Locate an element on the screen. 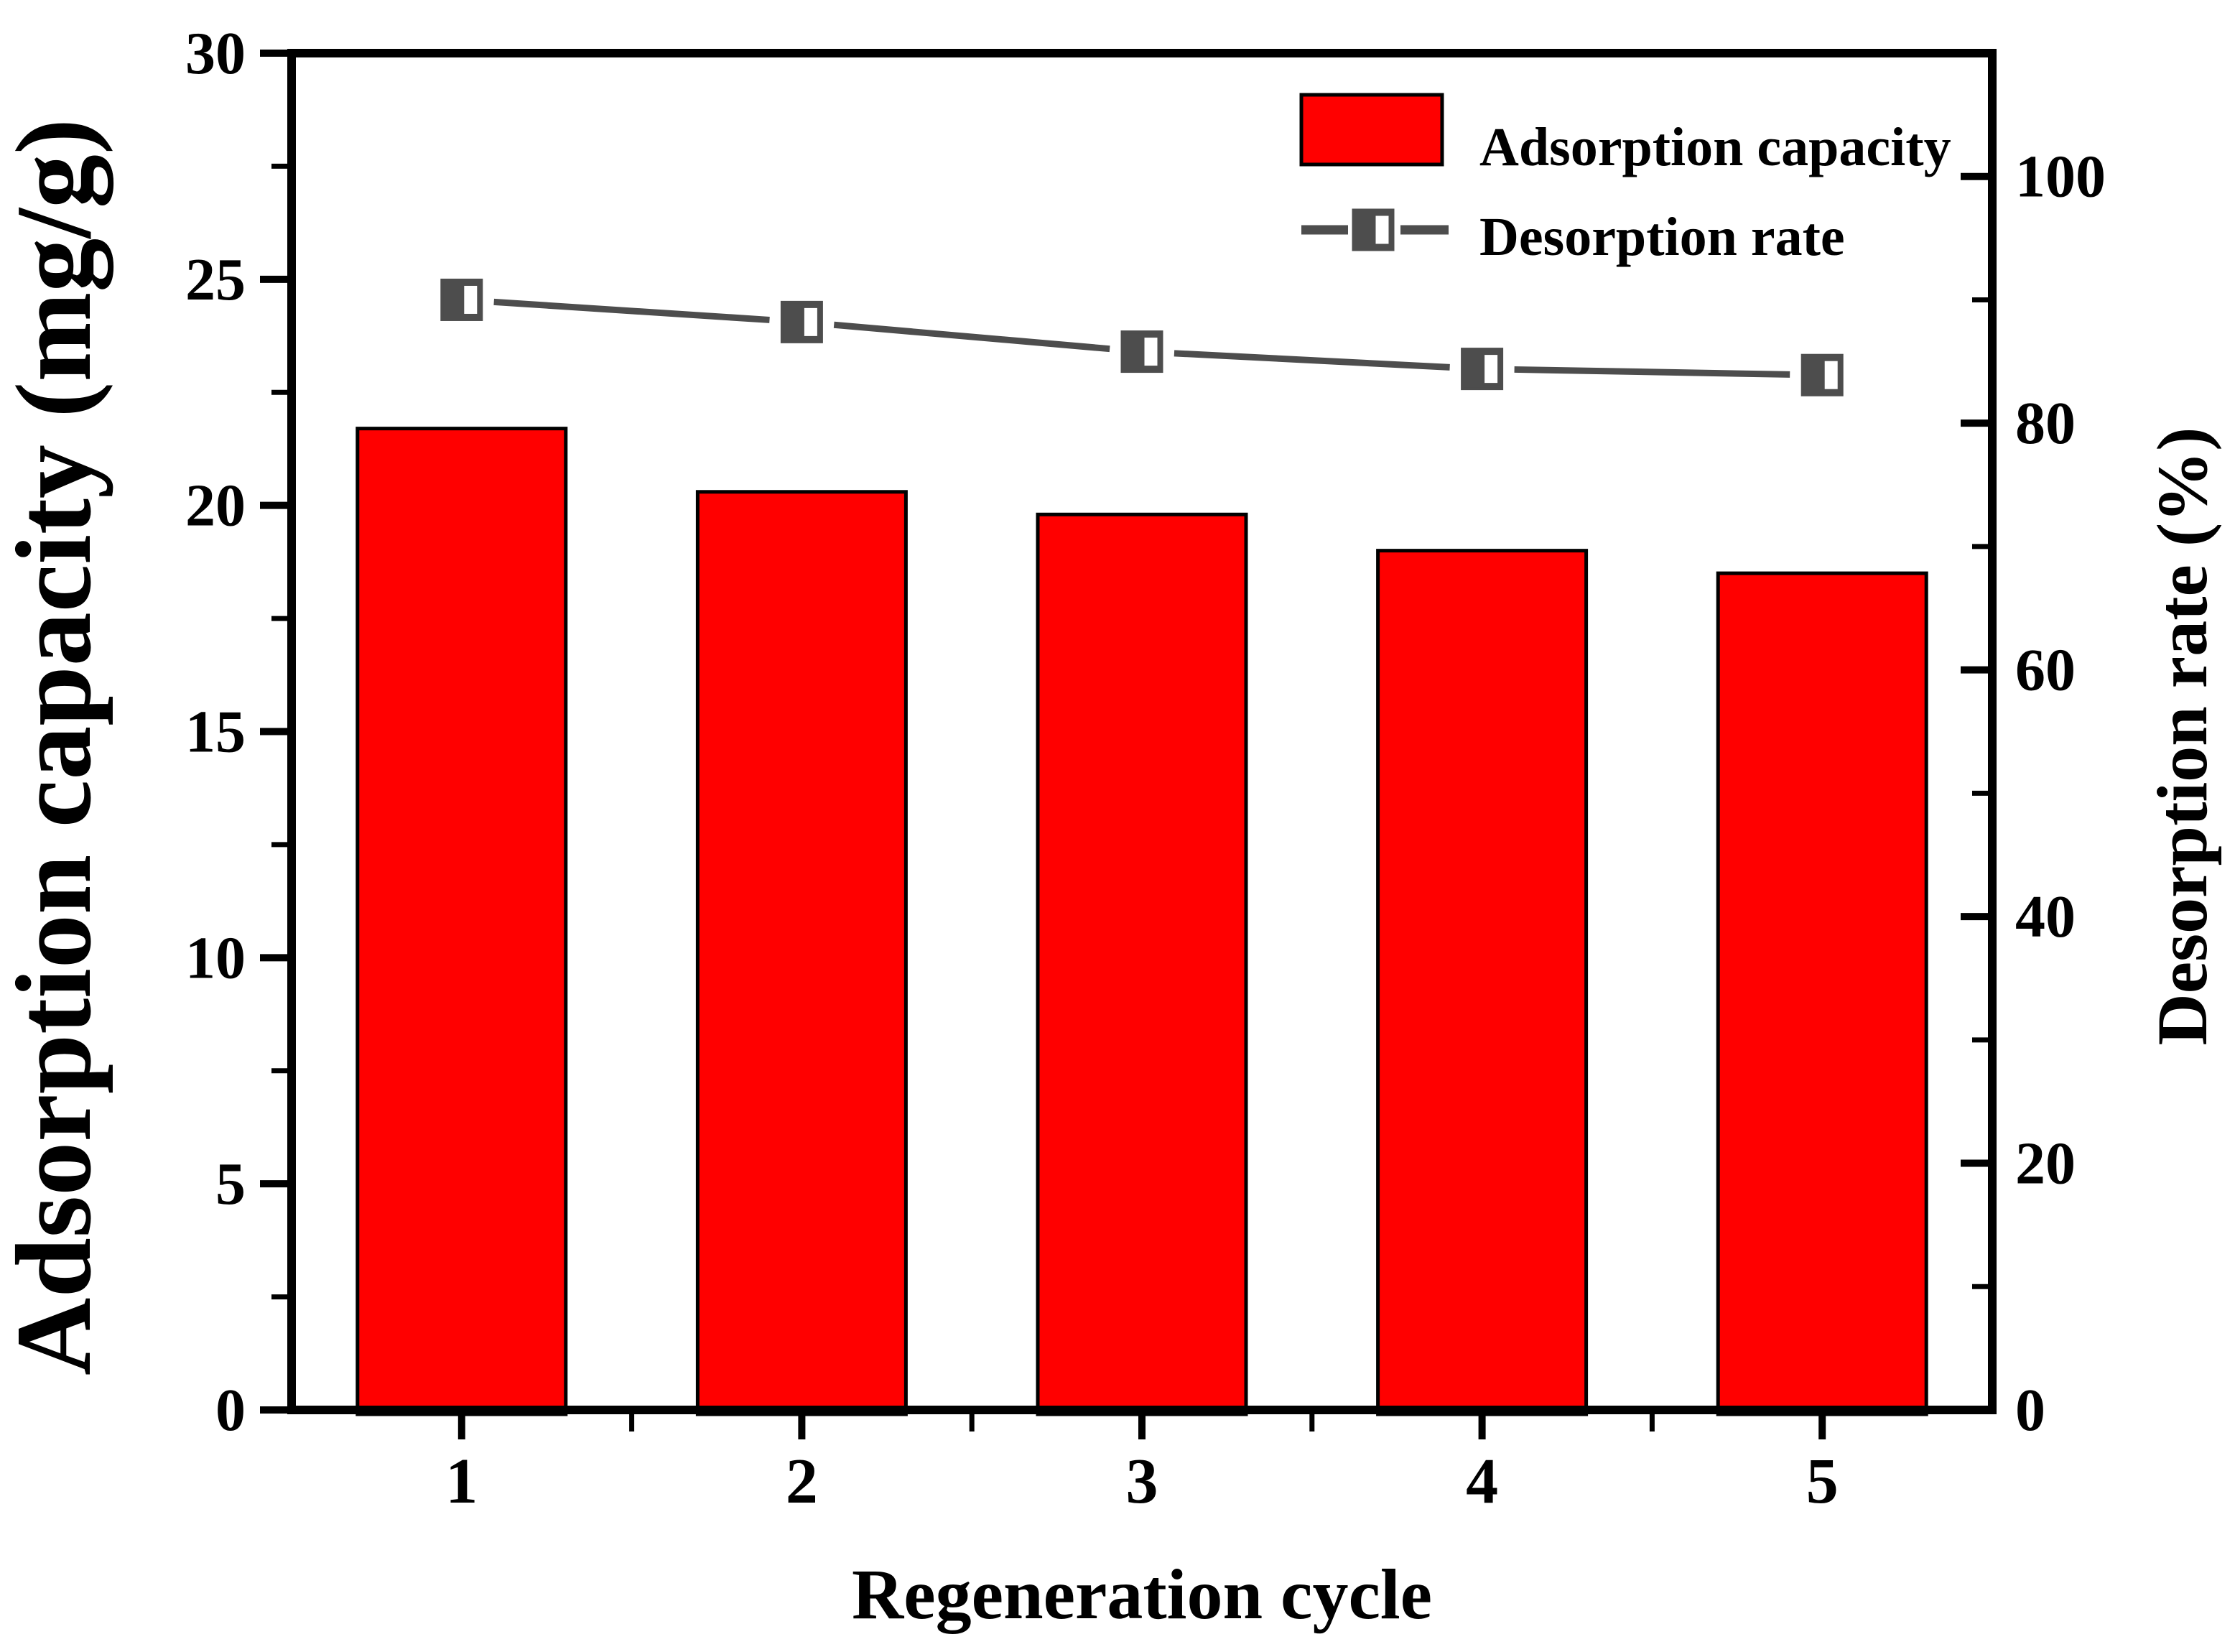 The height and width of the screenshot is (1652, 2235). desorption-line-group is located at coordinates (1142, 337).